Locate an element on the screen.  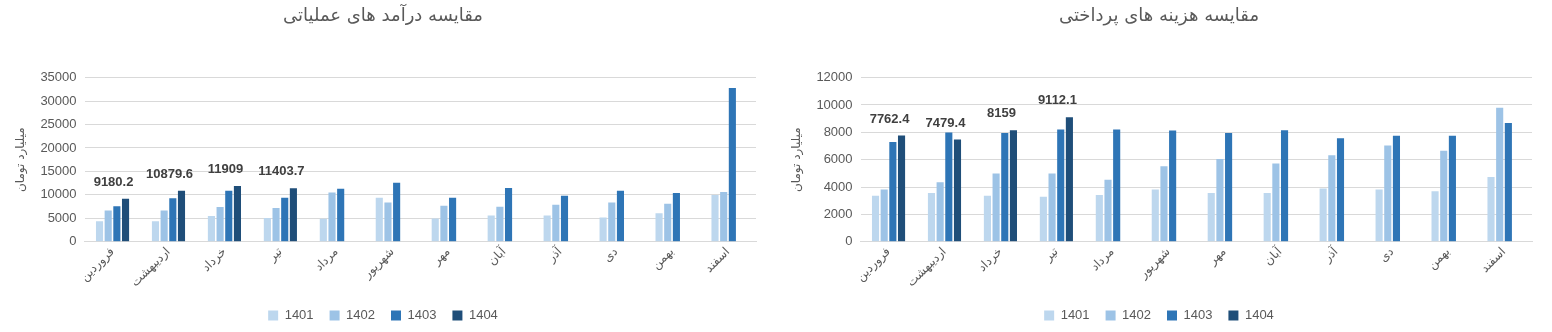
data-label: 11403.7 is located at coordinates (281, 171).